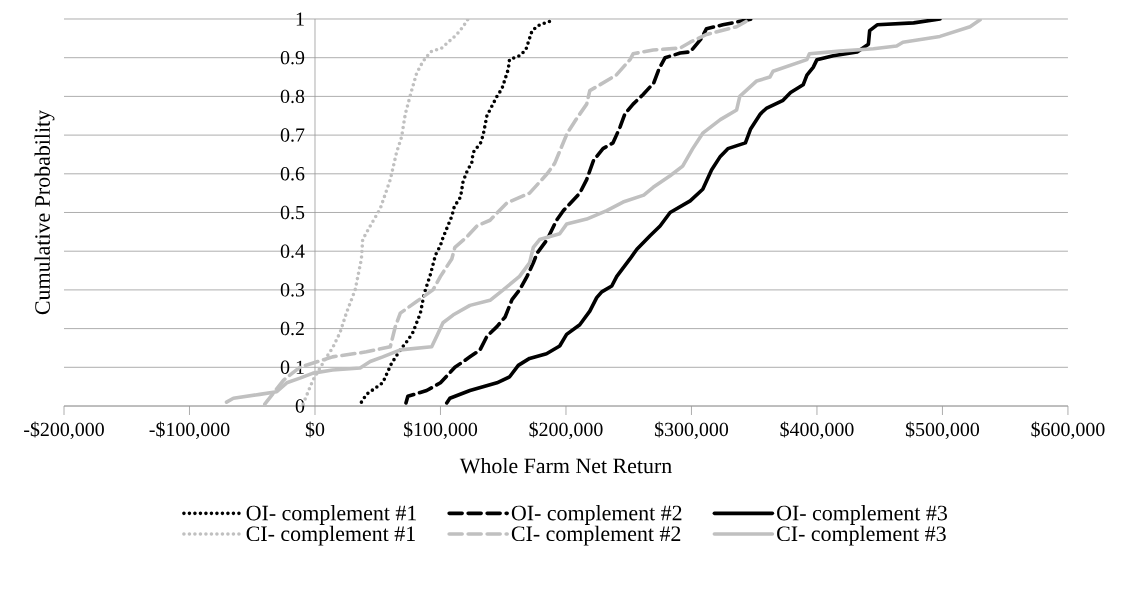 The width and height of the screenshot is (1128, 597). Describe the element at coordinates (1068, 430) in the screenshot. I see `x-tick-label: $600,000` at that location.